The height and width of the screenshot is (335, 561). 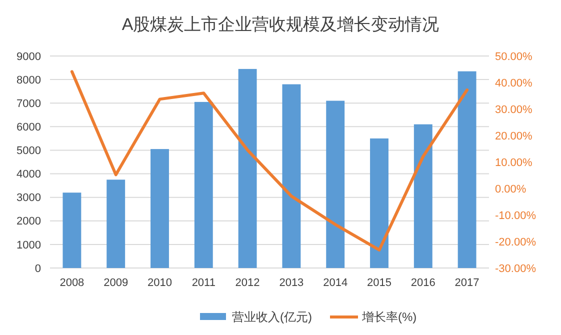 What do you see at coordinates (204, 283) in the screenshot?
I see `x-tick-label: 2011` at bounding box center [204, 283].